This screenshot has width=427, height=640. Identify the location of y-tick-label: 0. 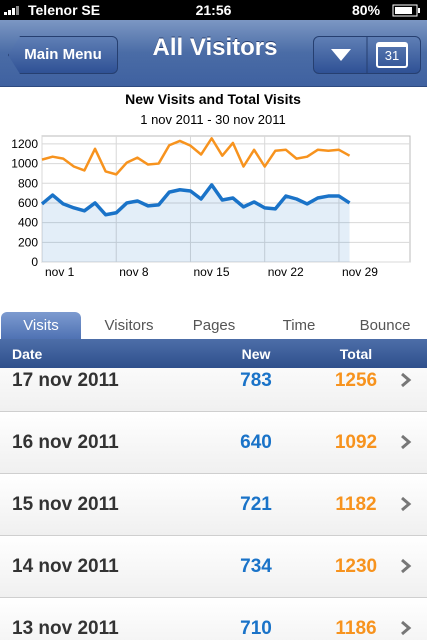
(34, 262).